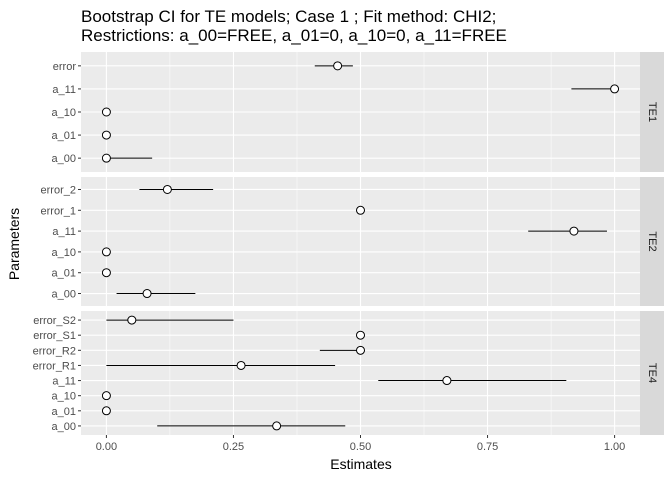 This screenshot has width=672, height=480. Describe the element at coordinates (54, 366) in the screenshot. I see `y-tick-label: error_R1` at that location.